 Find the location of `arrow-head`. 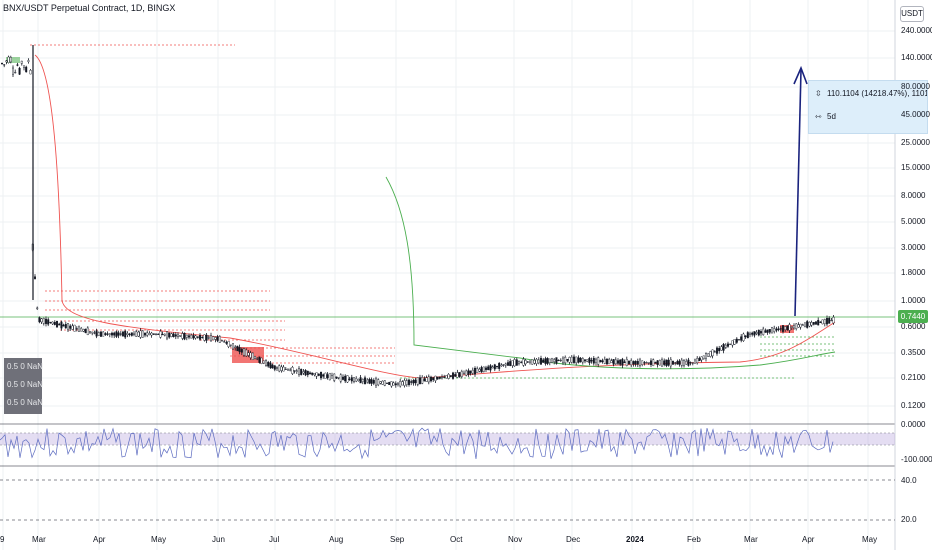

arrow-head is located at coordinates (800, 75).